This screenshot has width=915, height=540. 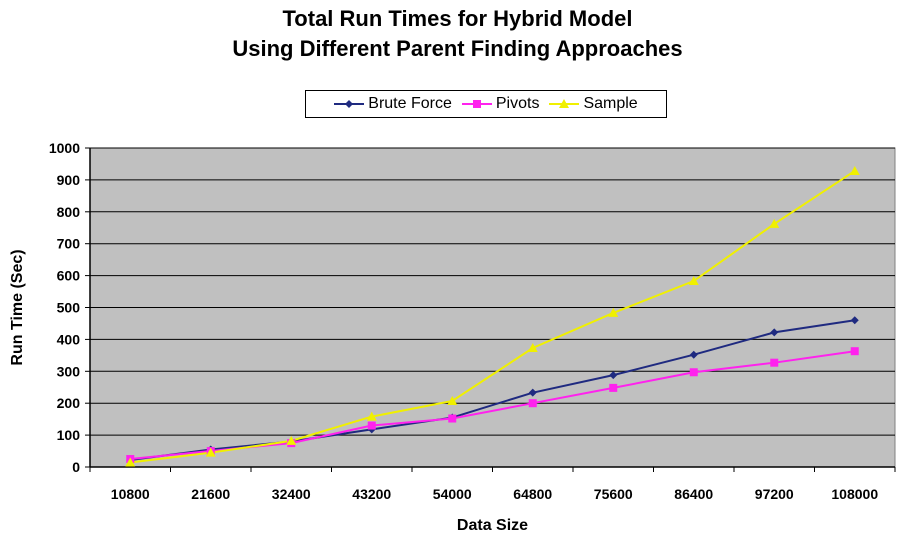 I want to click on legend-swatch-sample, so click(x=564, y=103).